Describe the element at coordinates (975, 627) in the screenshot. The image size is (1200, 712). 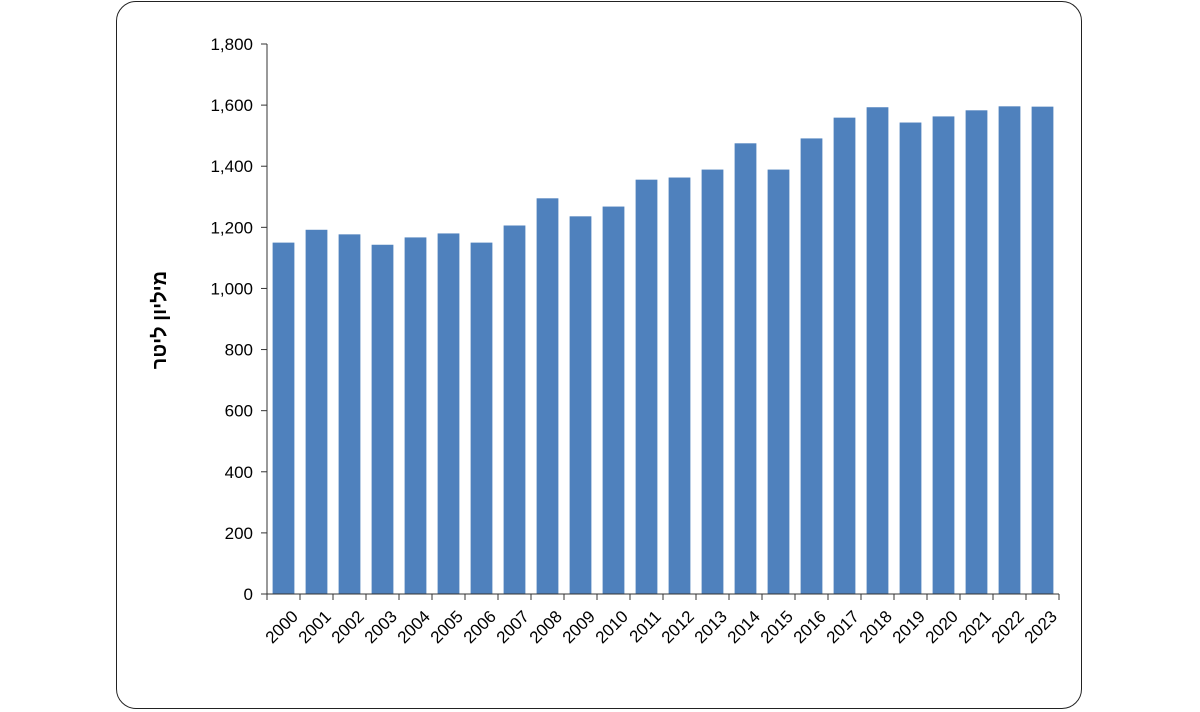
I see `x-tick-label: 2021` at that location.